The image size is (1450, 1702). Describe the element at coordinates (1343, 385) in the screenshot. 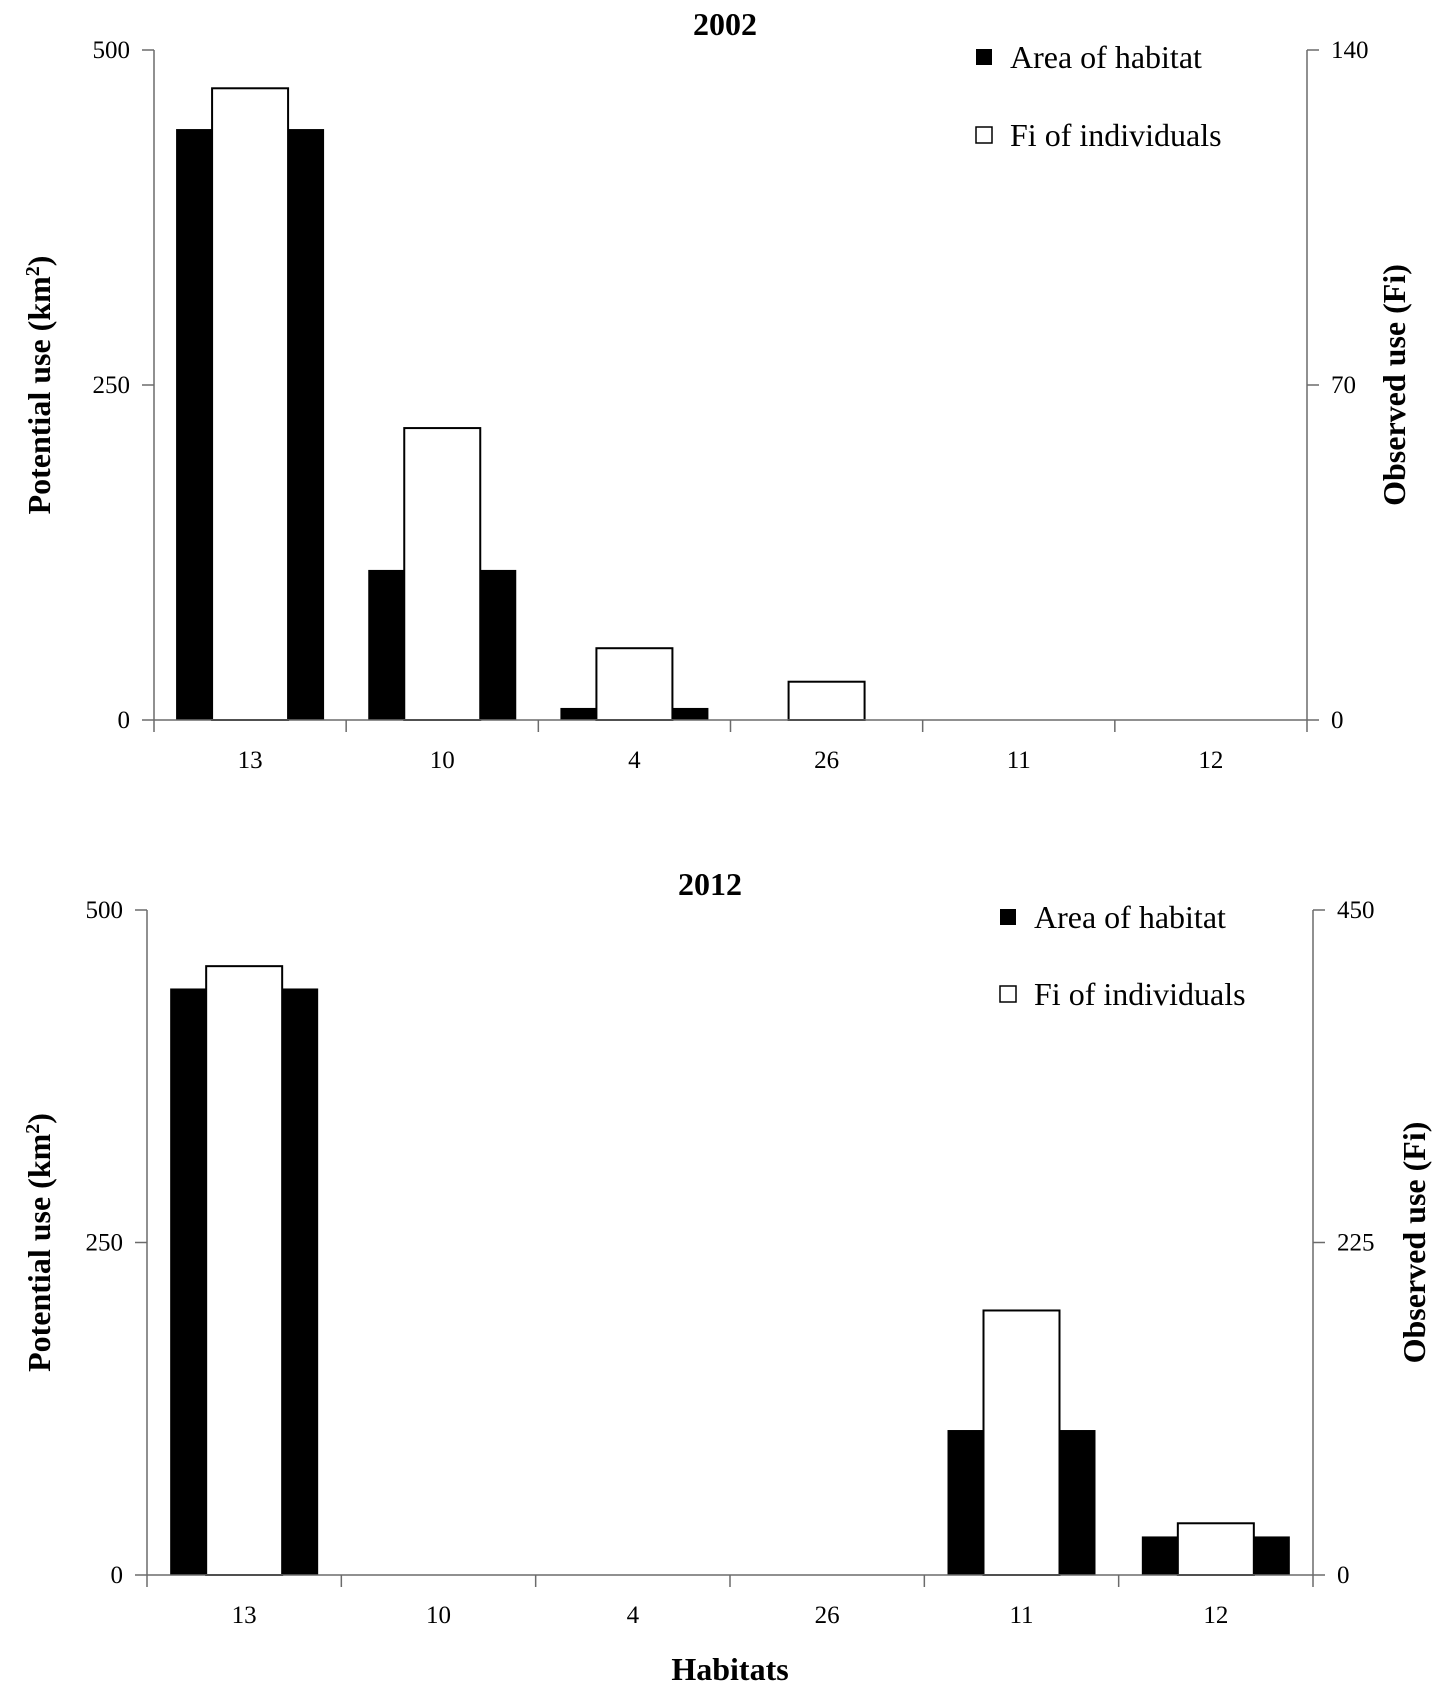

I see `y2-tick-label: 70` at that location.